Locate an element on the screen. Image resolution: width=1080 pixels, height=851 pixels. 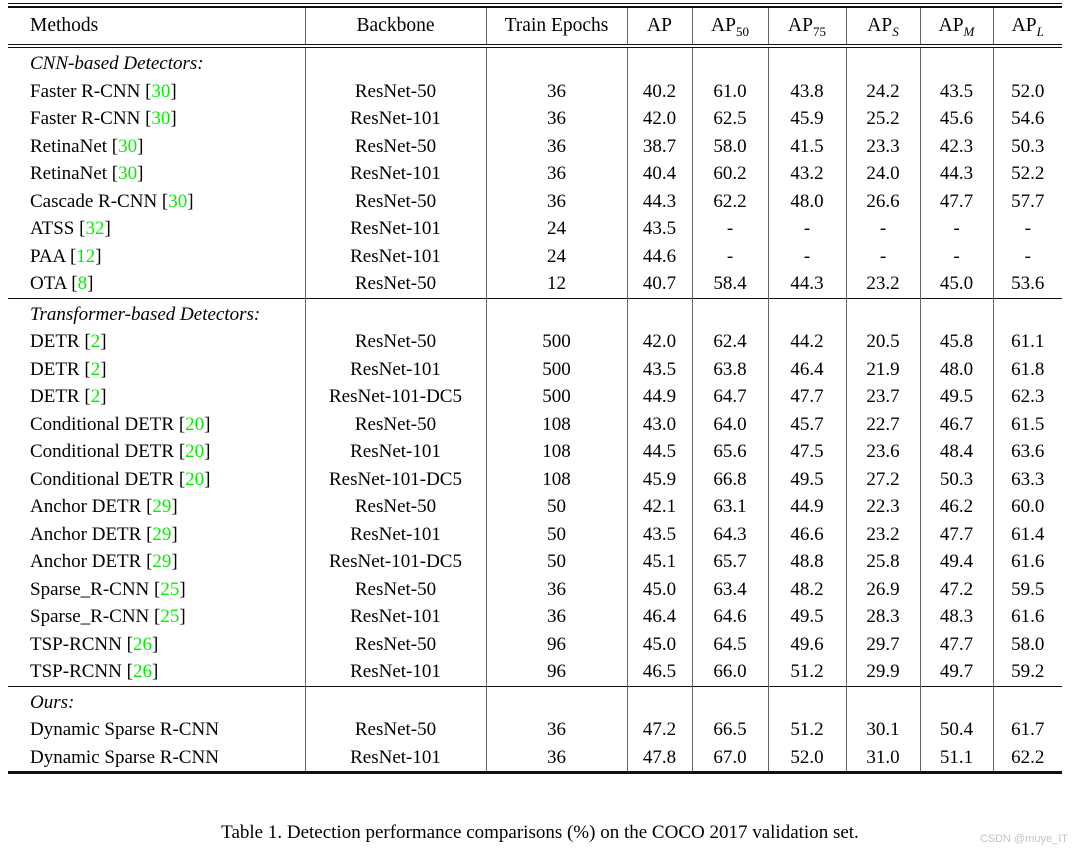
metric-cell: 47.5 is located at coordinates (807, 452).